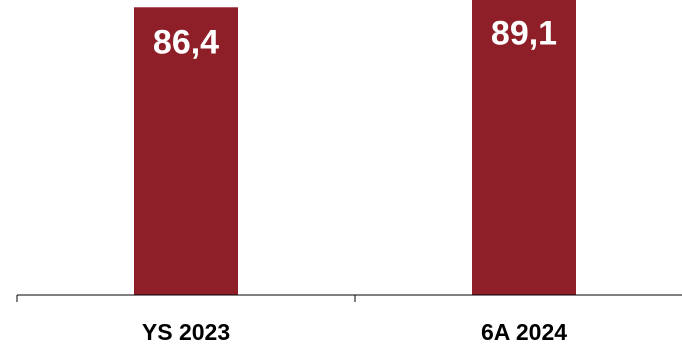 The image size is (682, 350). What do you see at coordinates (186, 151) in the screenshot?
I see `bar-ys-2023` at bounding box center [186, 151].